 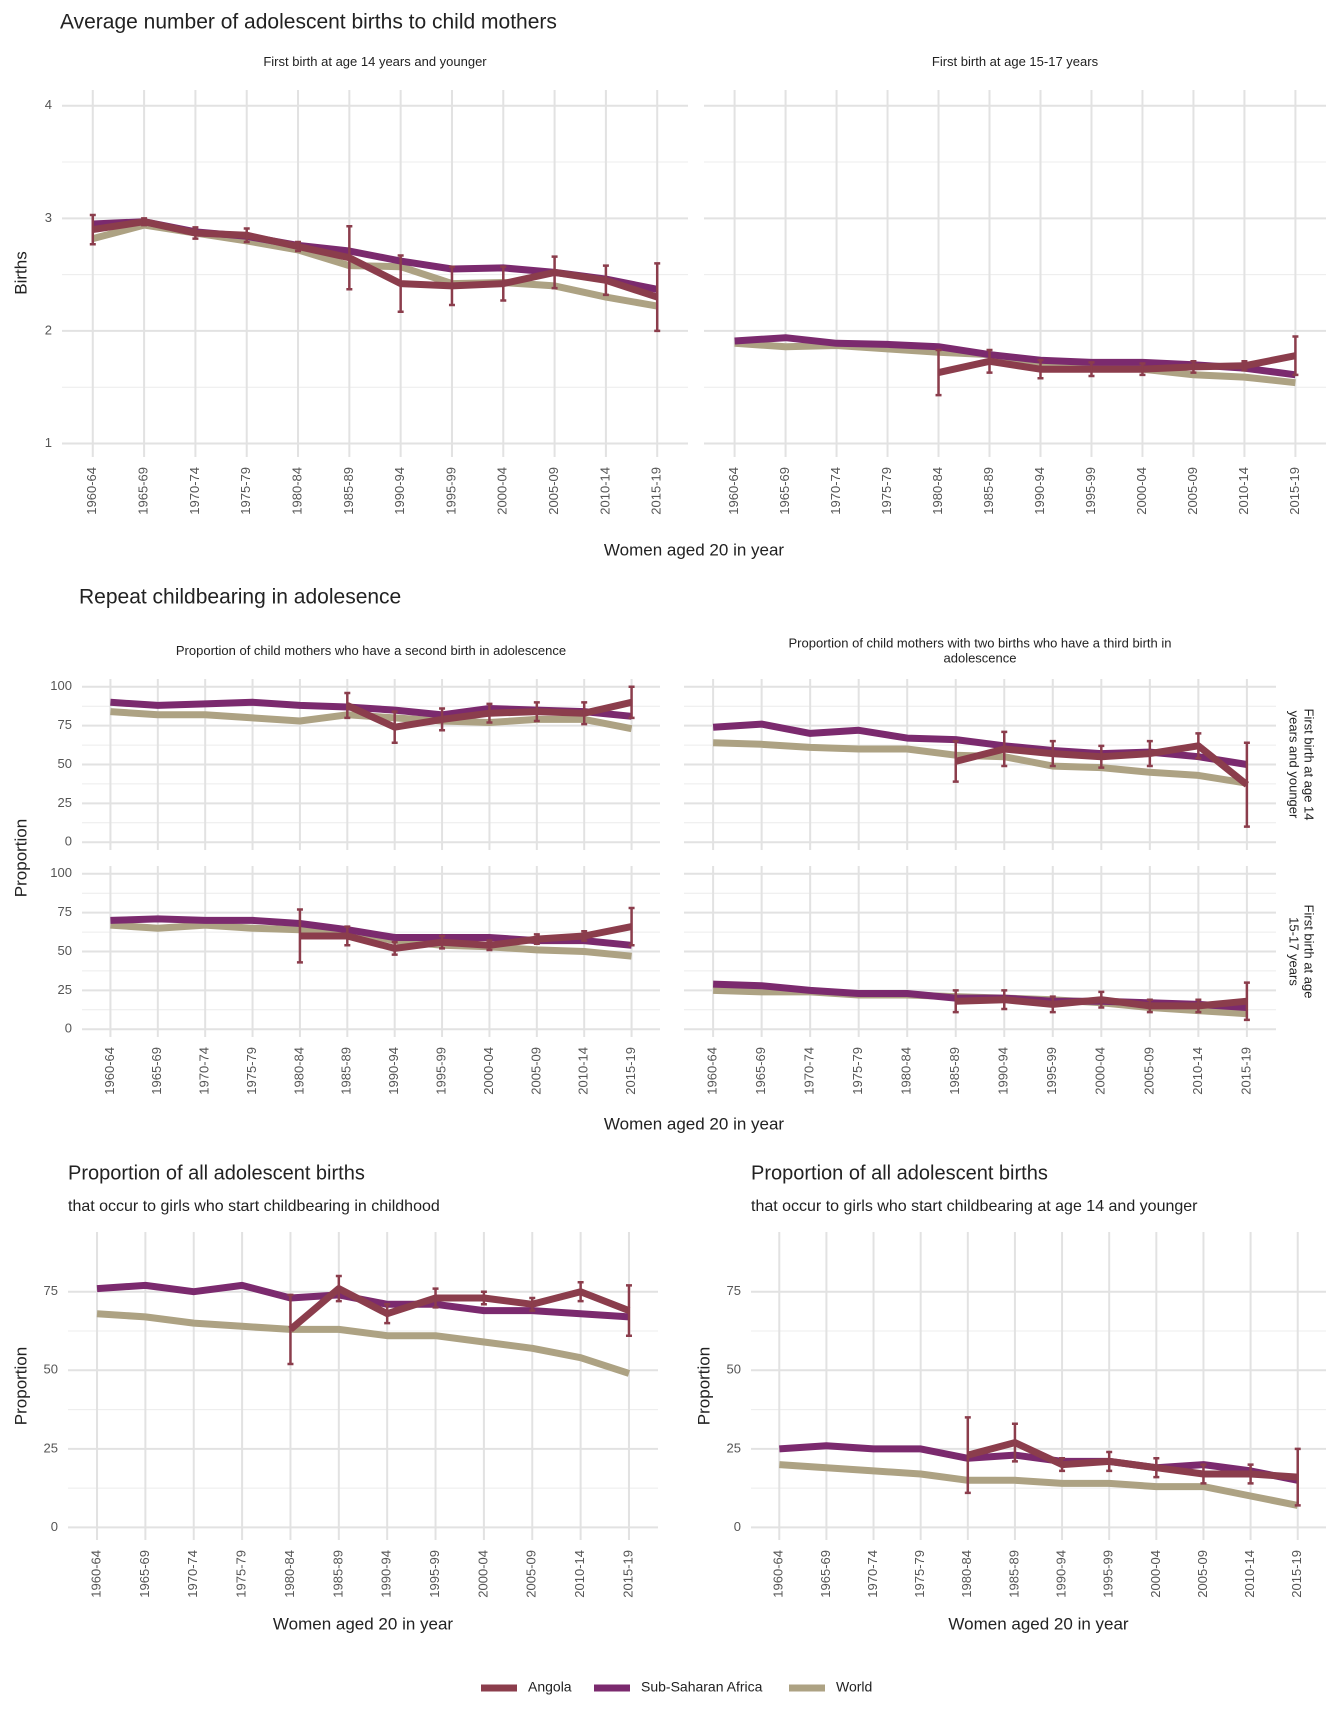 What do you see at coordinates (68, 841) in the screenshot?
I see `y-tick-label: 0` at bounding box center [68, 841].